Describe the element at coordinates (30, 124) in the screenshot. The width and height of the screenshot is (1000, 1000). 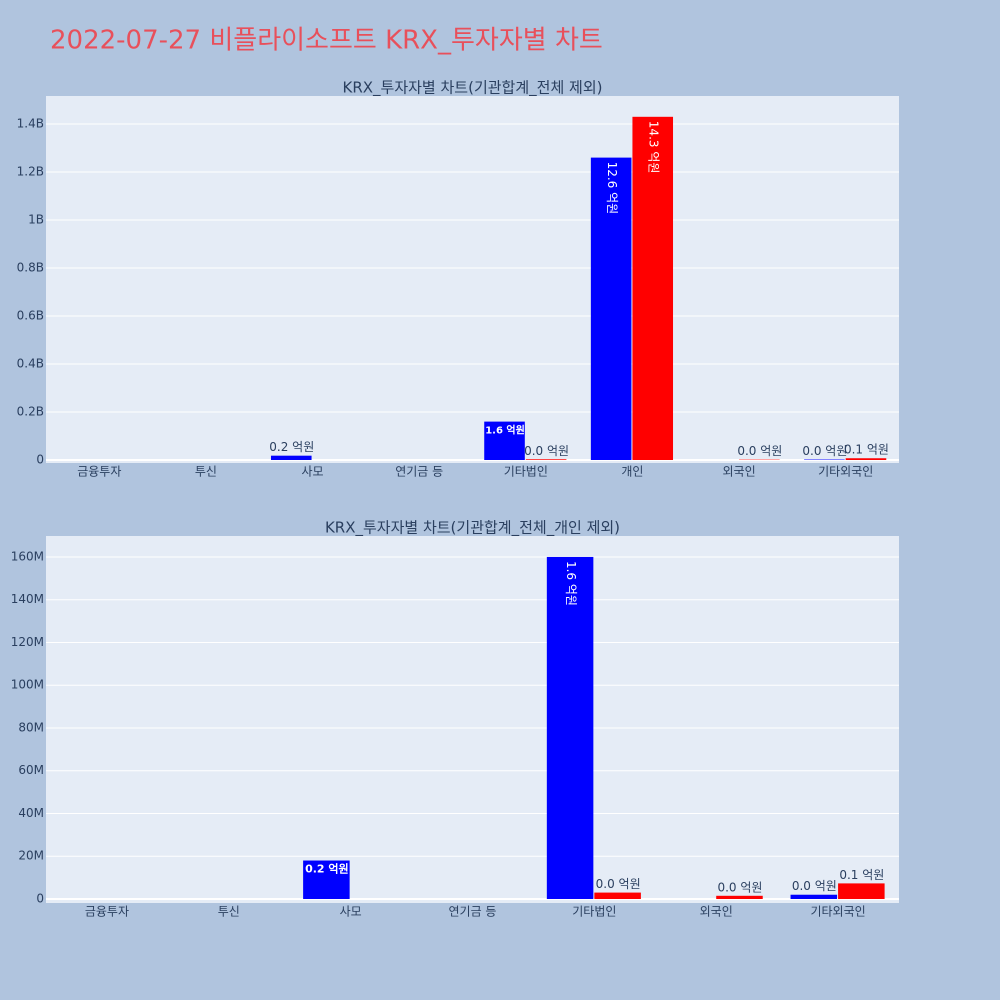
I see `y-tick-label: 1.4B` at that location.